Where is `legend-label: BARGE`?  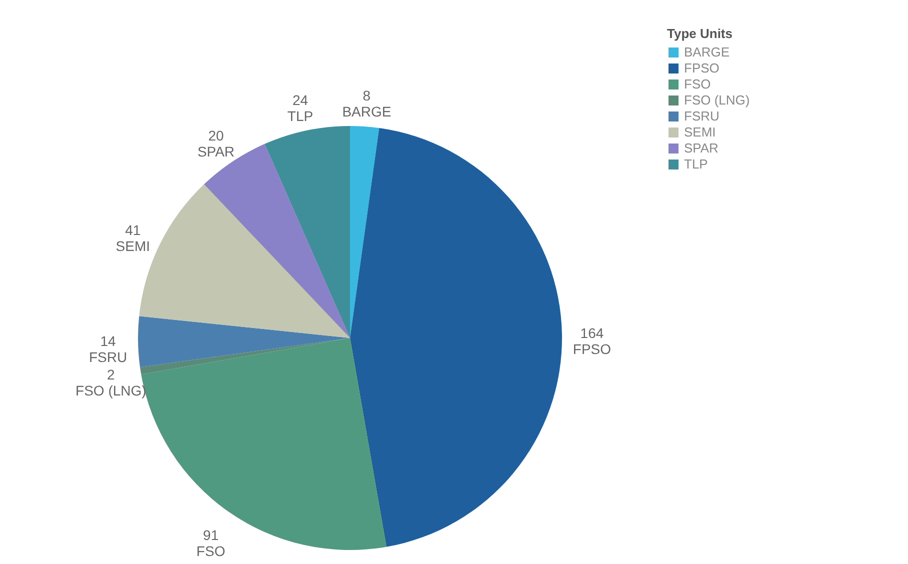
legend-label: BARGE is located at coordinates (707, 52).